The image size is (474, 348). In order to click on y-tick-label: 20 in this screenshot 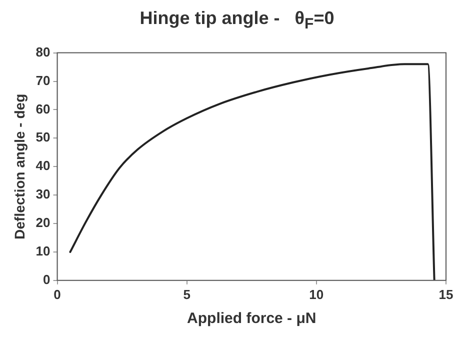, I will do `click(43, 222)`.